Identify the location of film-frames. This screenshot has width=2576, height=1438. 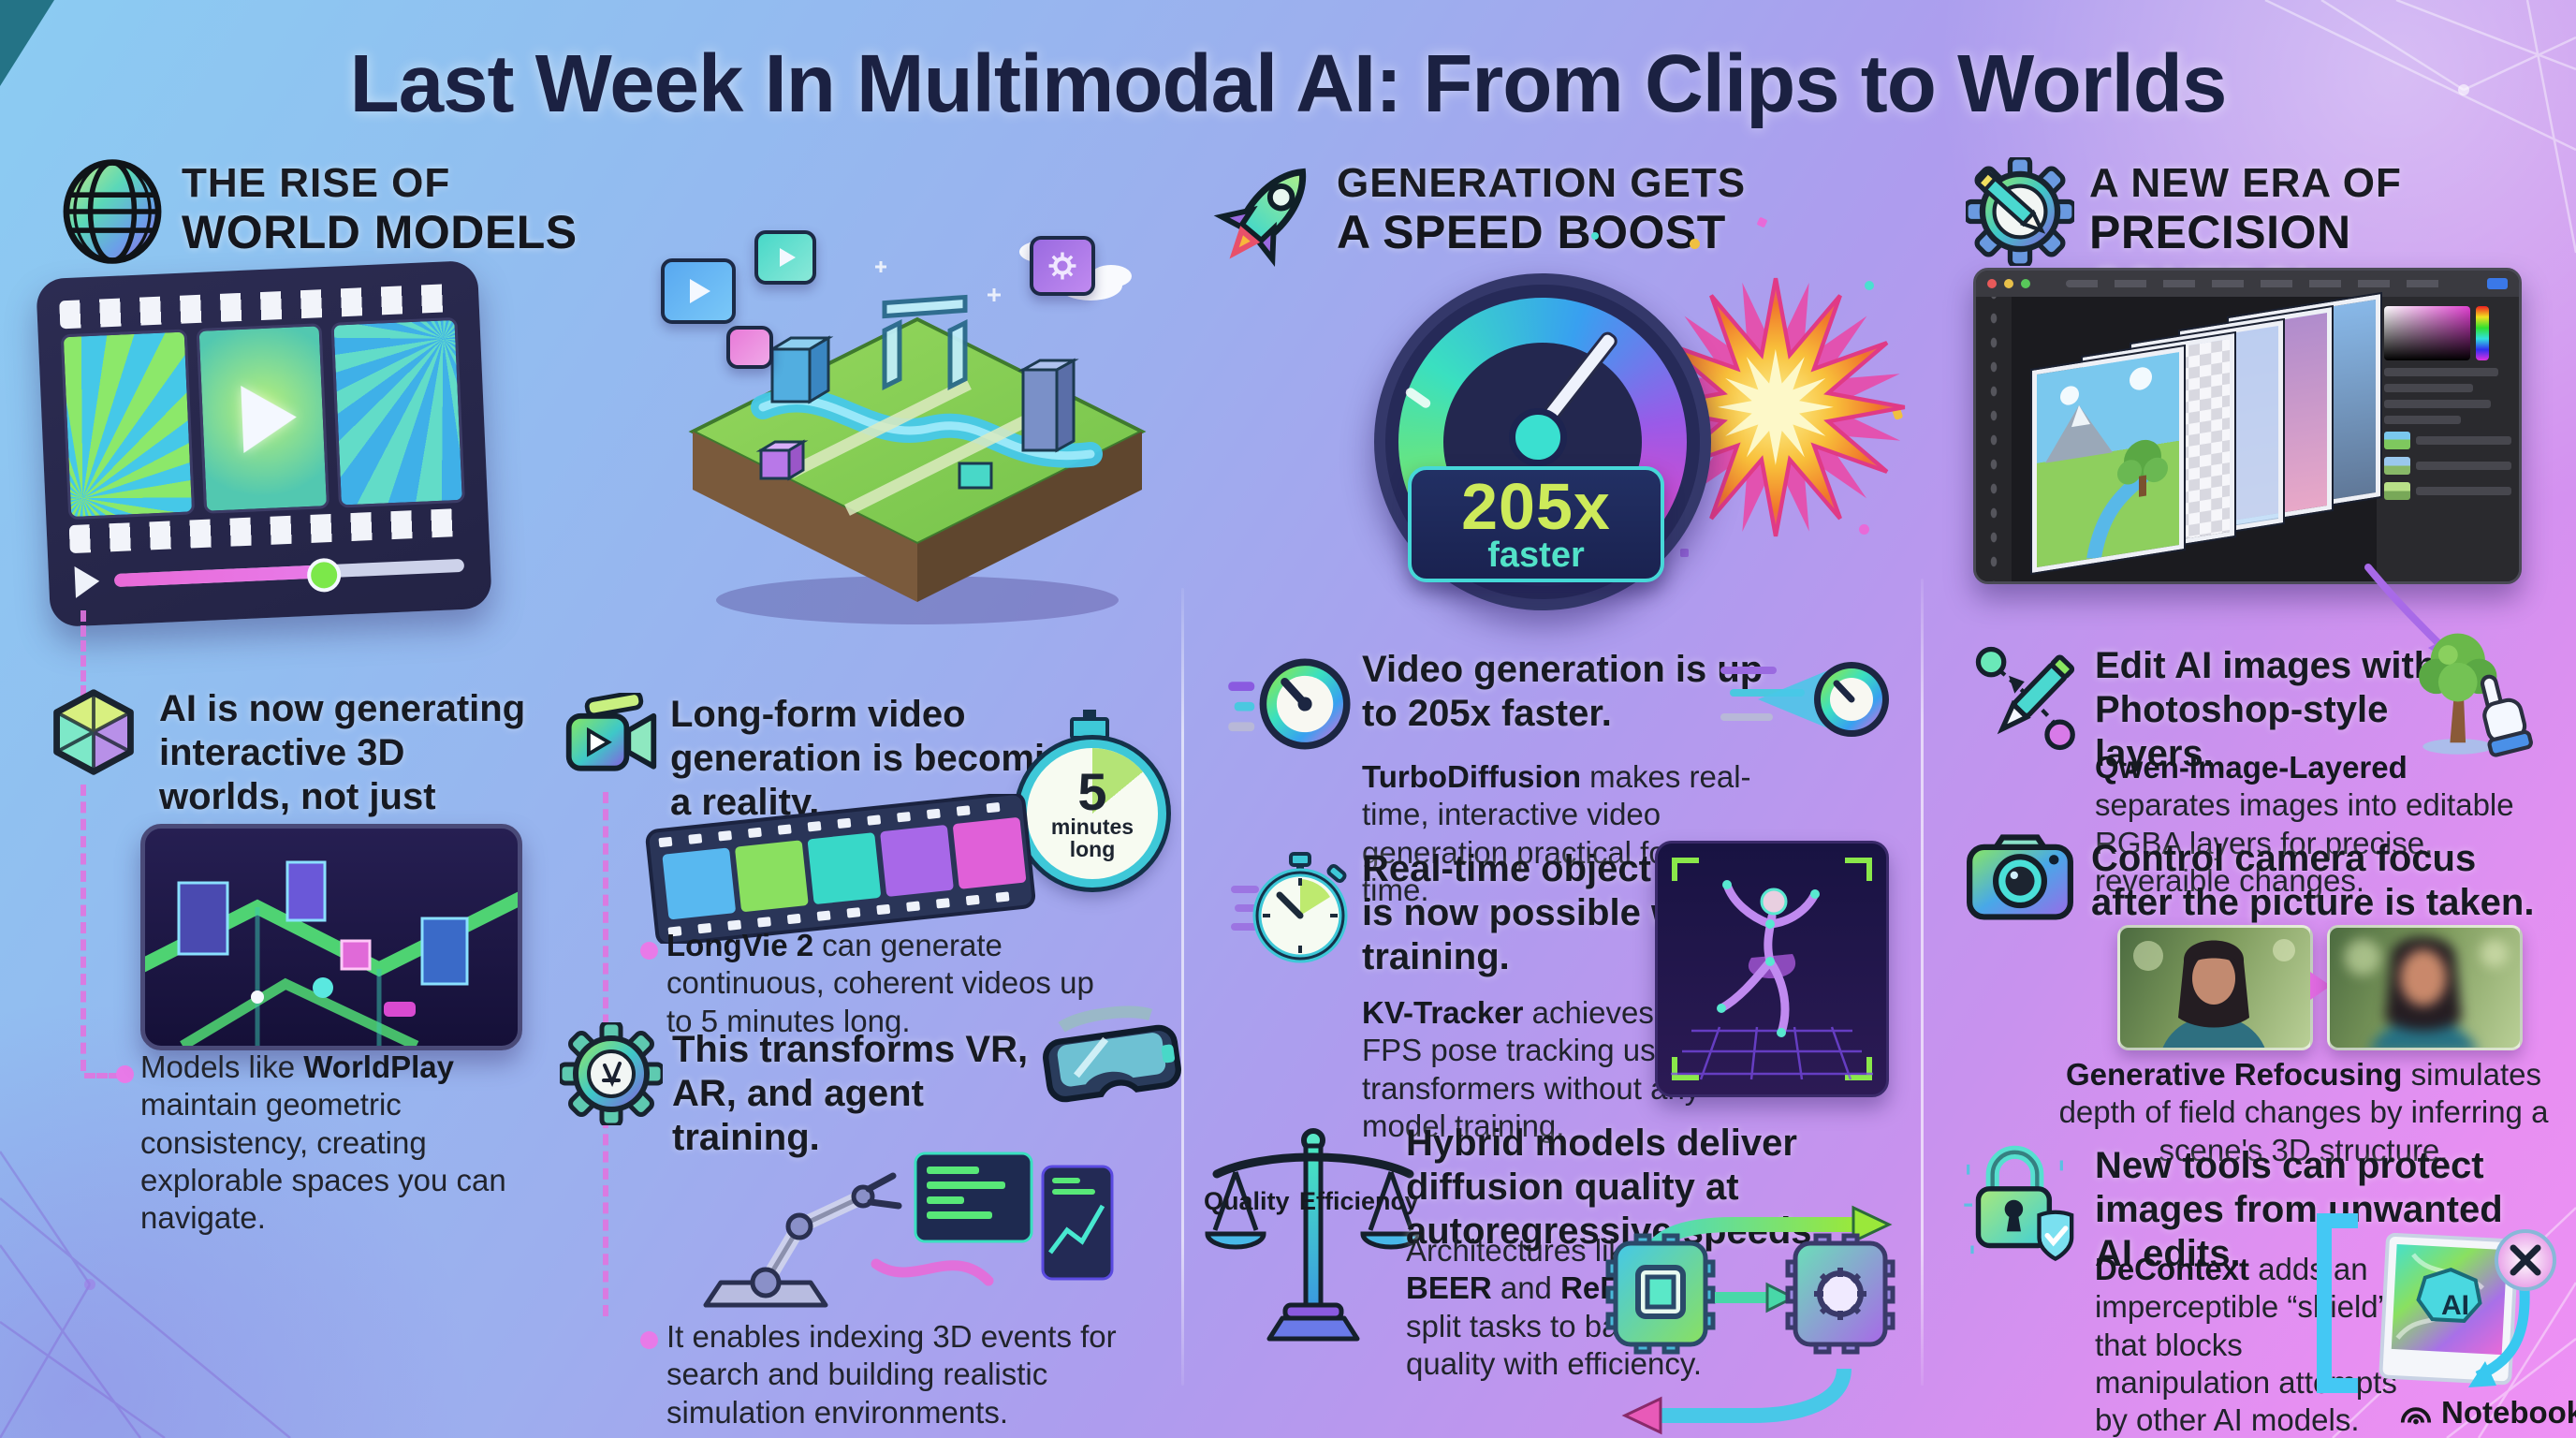
(263, 418).